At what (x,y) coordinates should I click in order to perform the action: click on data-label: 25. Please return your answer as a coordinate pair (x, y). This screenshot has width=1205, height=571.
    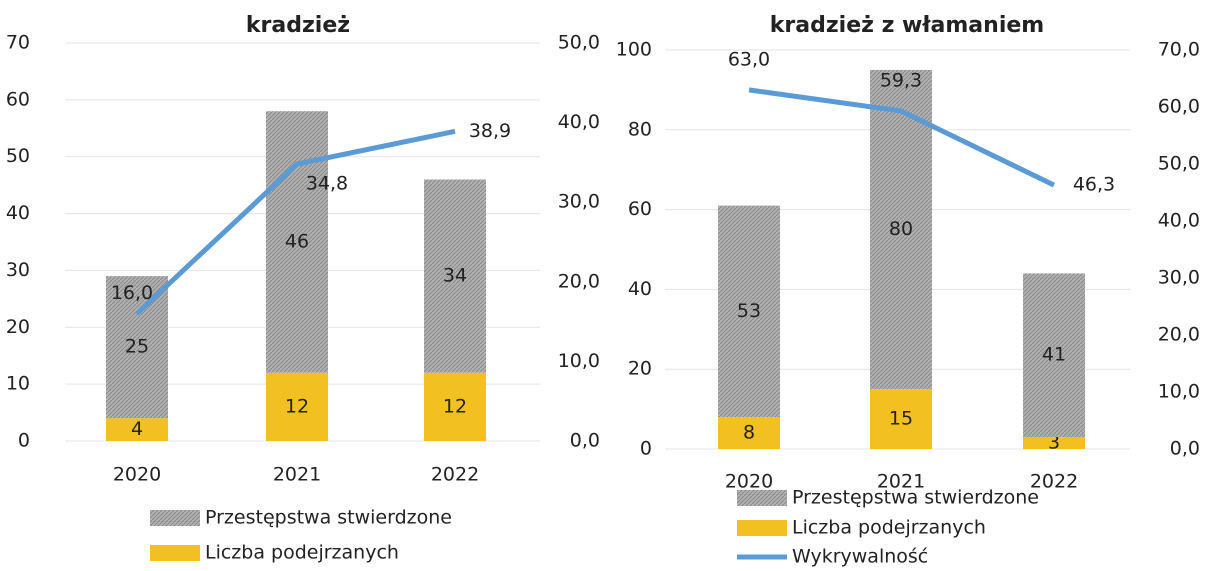
    Looking at the image, I should click on (137, 347).